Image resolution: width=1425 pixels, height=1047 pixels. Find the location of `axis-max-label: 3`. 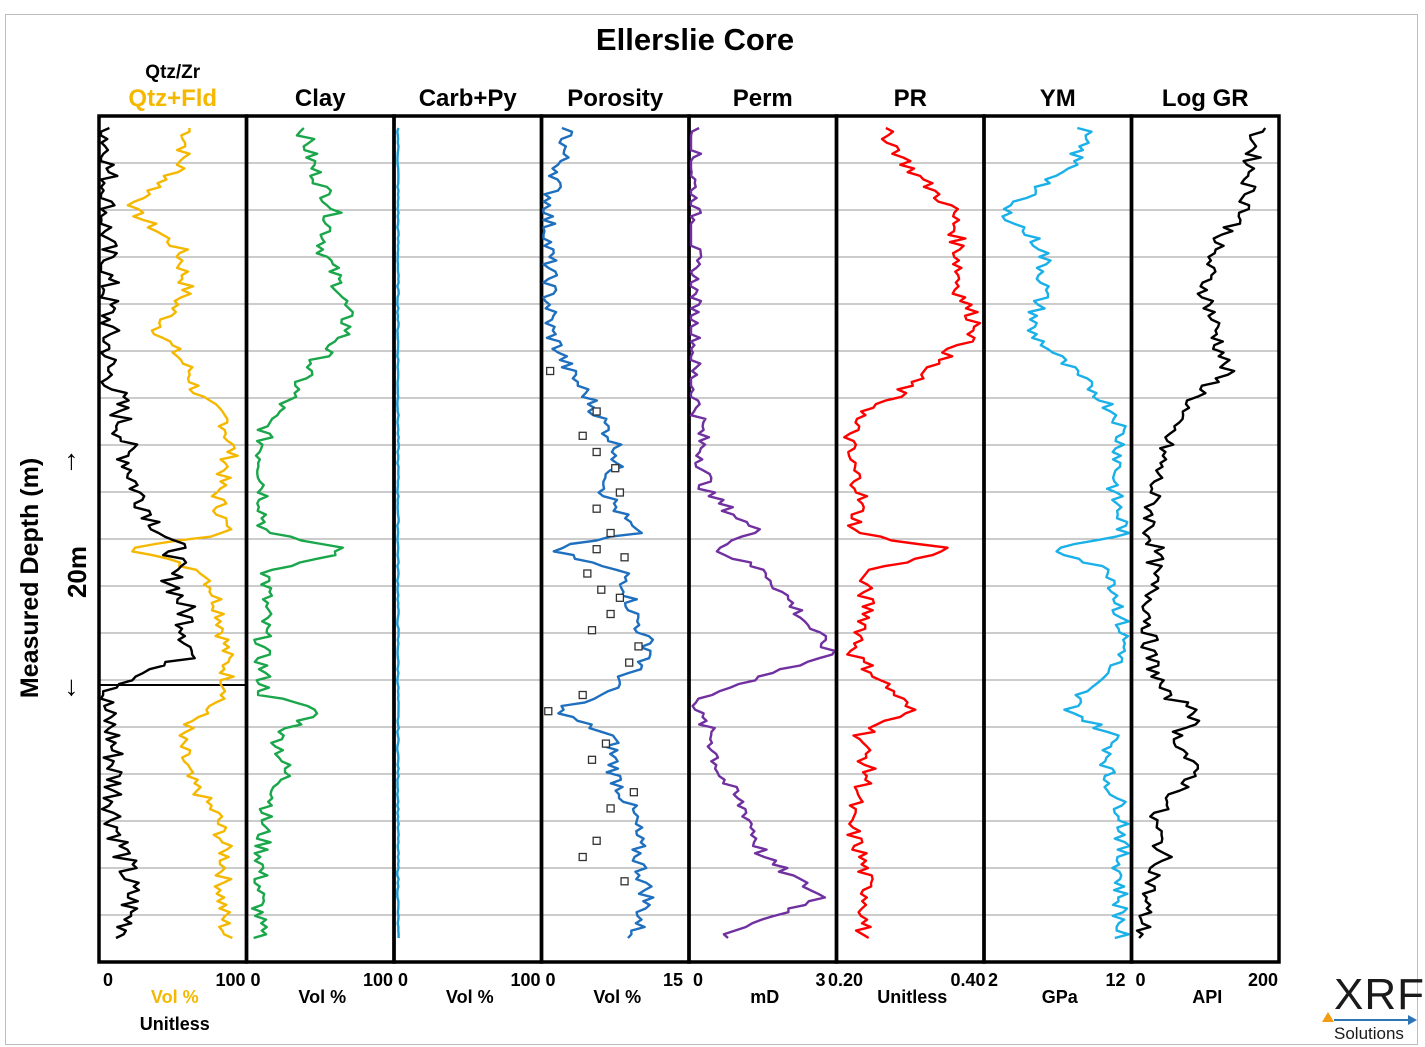

axis-max-label: 3 is located at coordinates (820, 980).